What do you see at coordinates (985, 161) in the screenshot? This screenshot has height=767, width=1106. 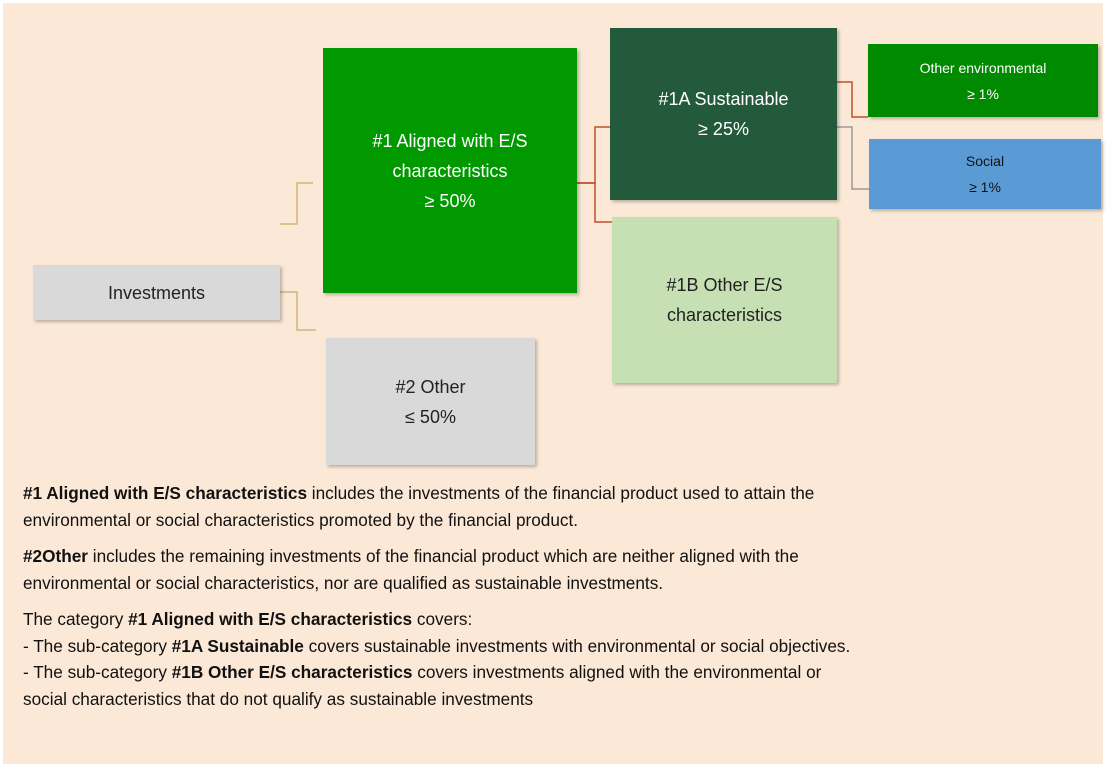 I see `node-label: Social` at bounding box center [985, 161].